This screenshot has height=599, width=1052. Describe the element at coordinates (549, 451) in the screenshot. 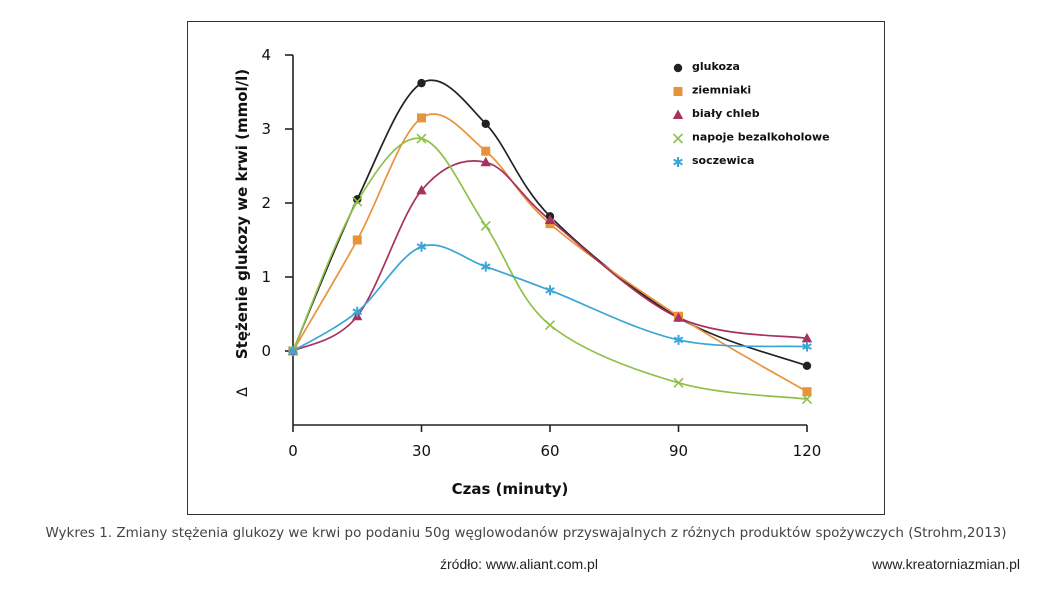

I see `x-tick-label: 60` at that location.